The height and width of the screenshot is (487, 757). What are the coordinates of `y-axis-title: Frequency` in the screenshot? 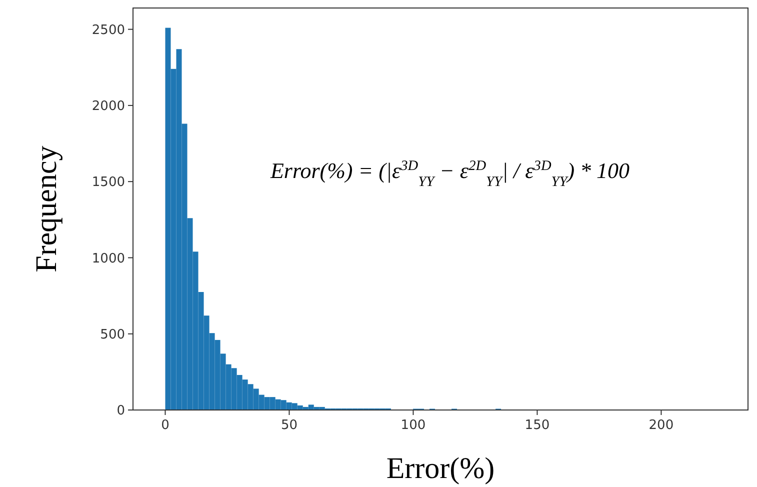 It's located at (46, 209).